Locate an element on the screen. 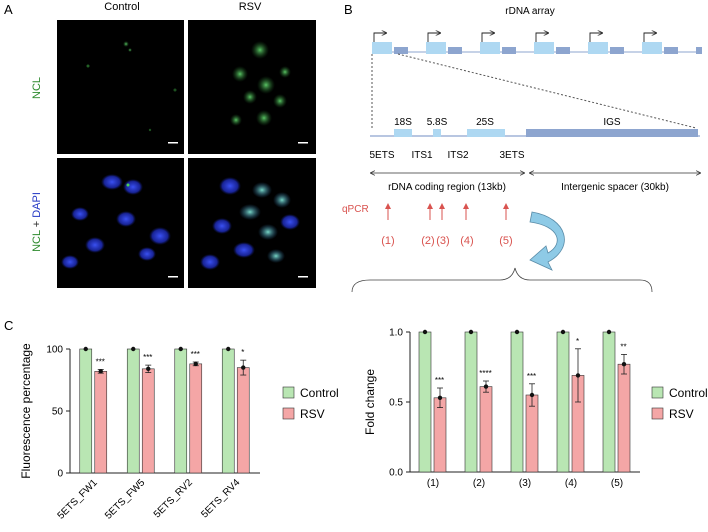  qpcr-site-1: (1) is located at coordinates (387, 241).